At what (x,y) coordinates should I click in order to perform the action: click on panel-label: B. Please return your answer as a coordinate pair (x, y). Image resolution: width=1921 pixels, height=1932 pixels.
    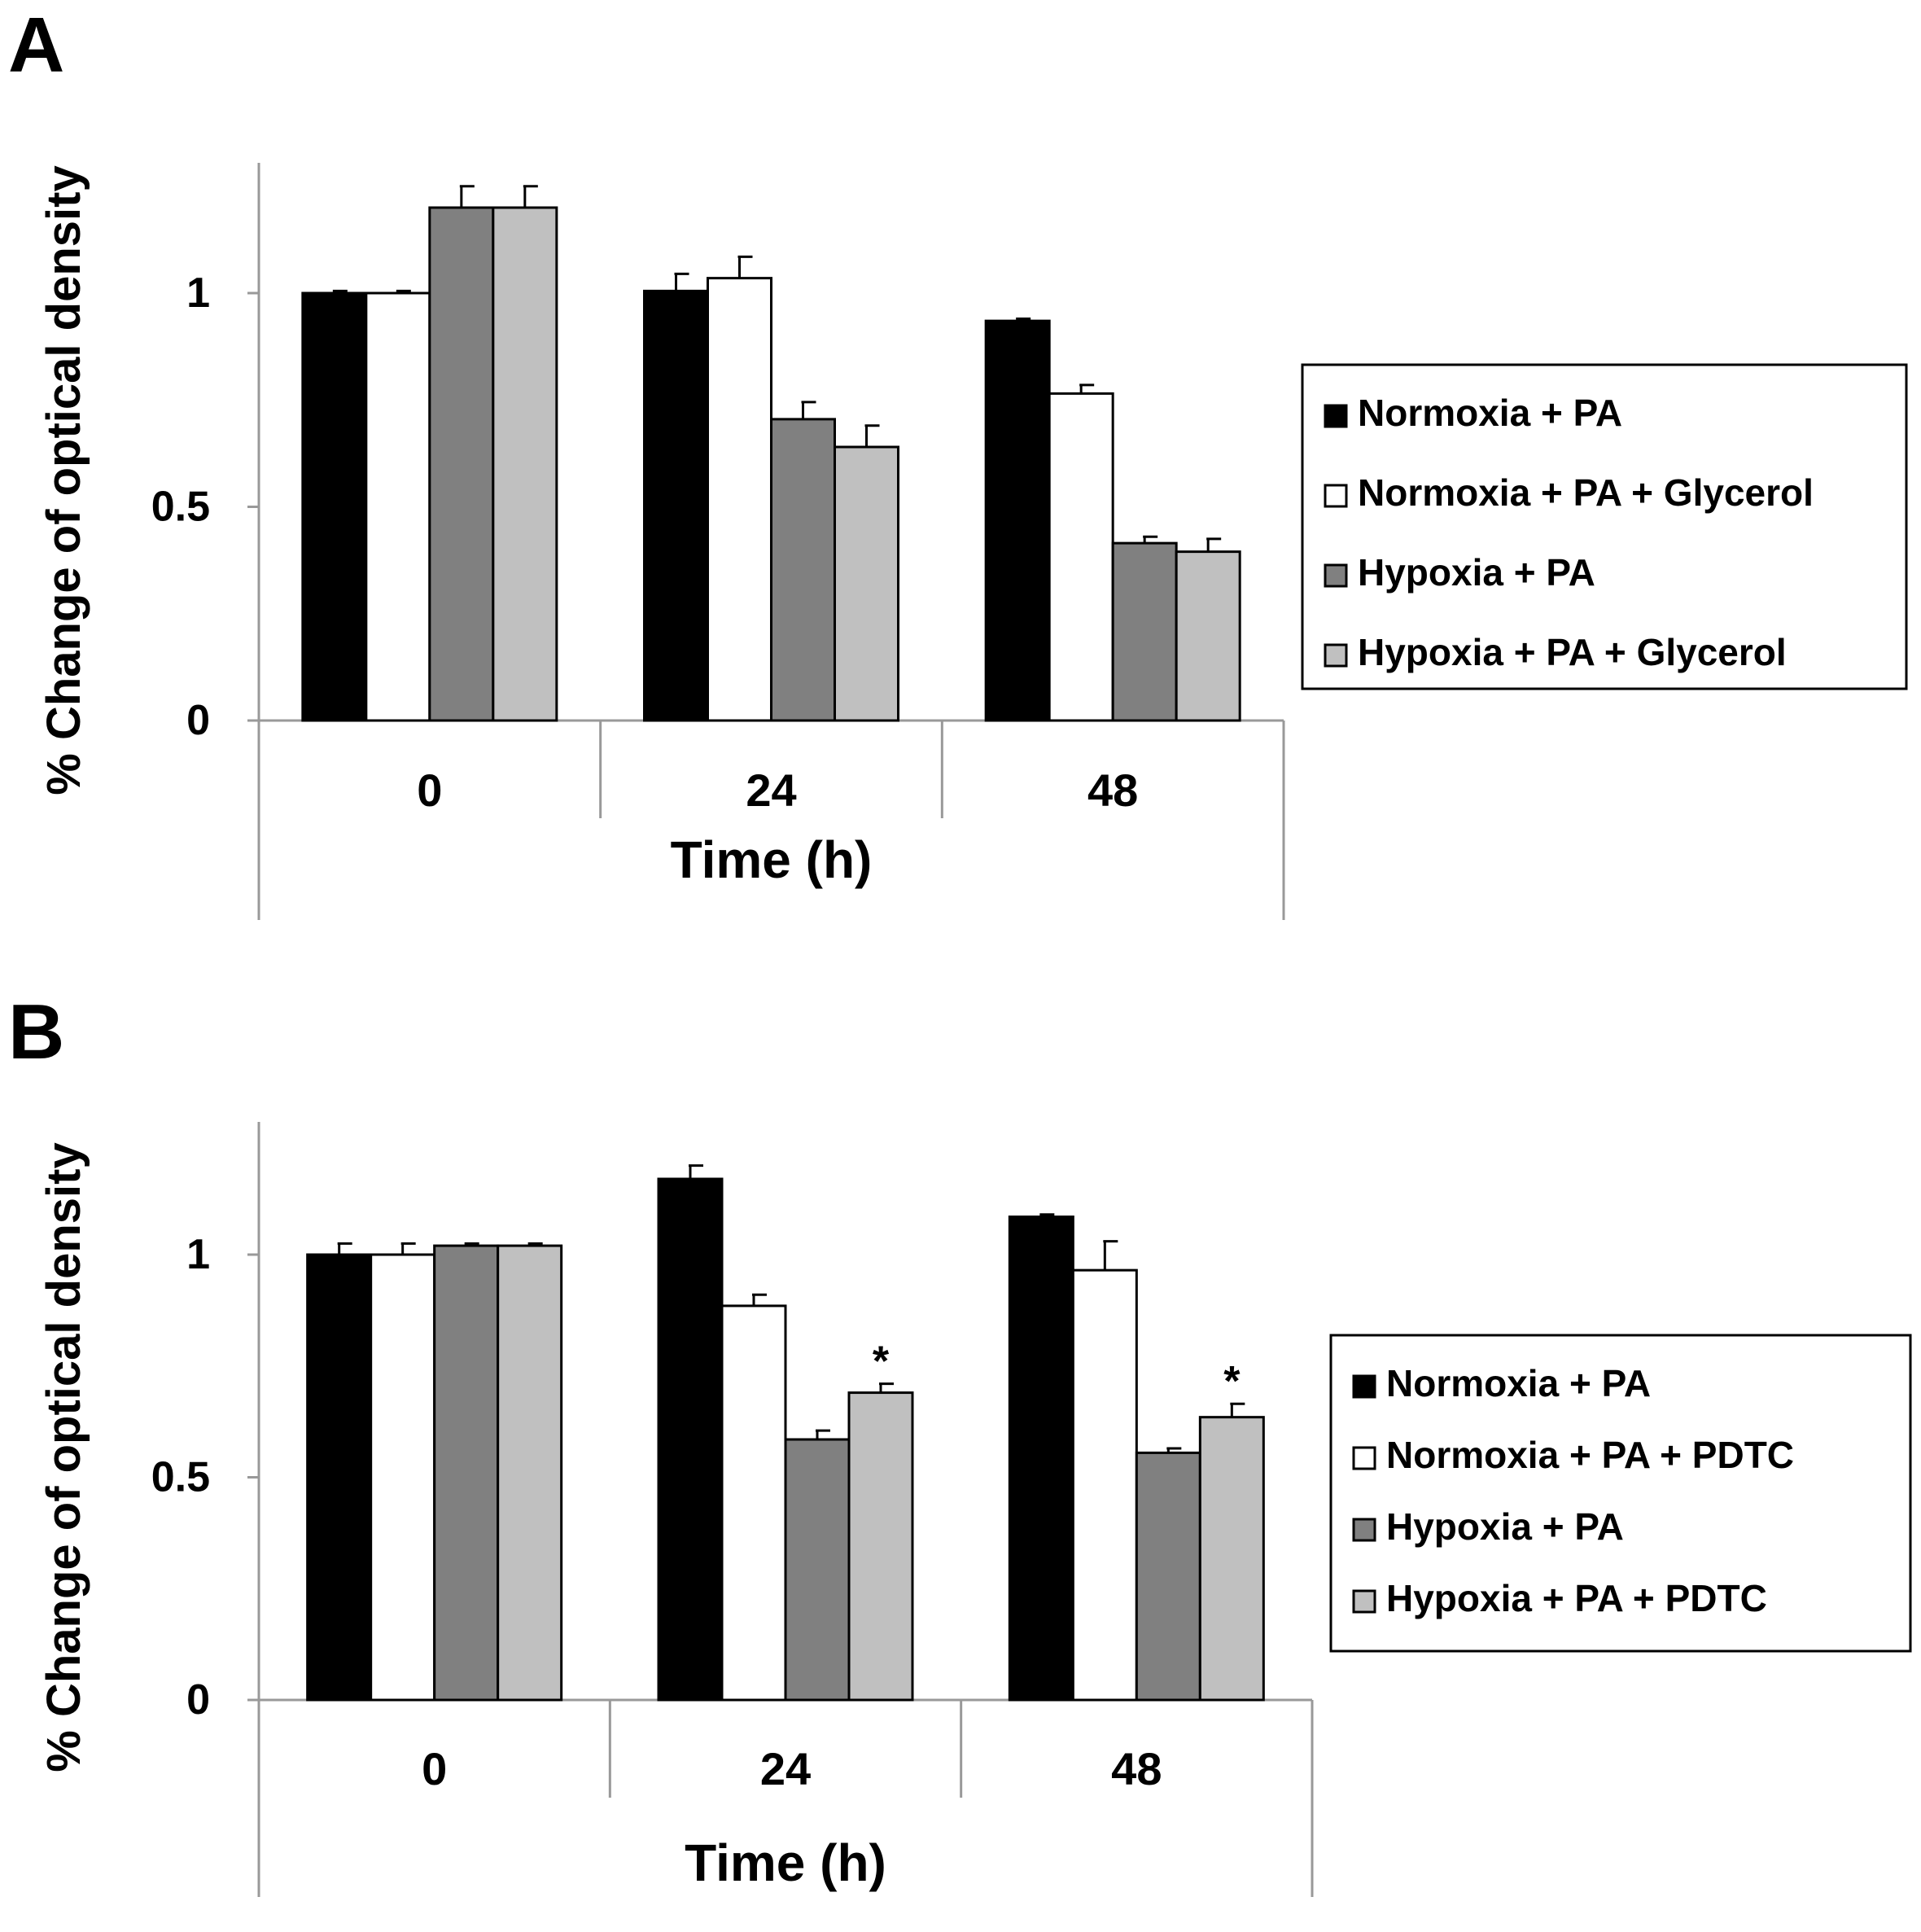
    Looking at the image, I should click on (36, 1032).